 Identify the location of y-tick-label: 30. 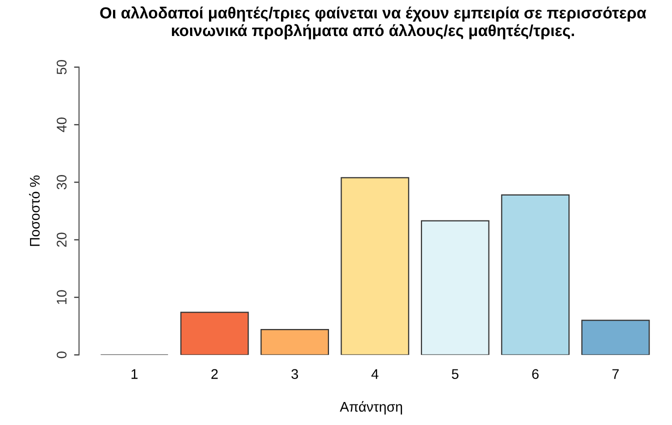
(61, 182).